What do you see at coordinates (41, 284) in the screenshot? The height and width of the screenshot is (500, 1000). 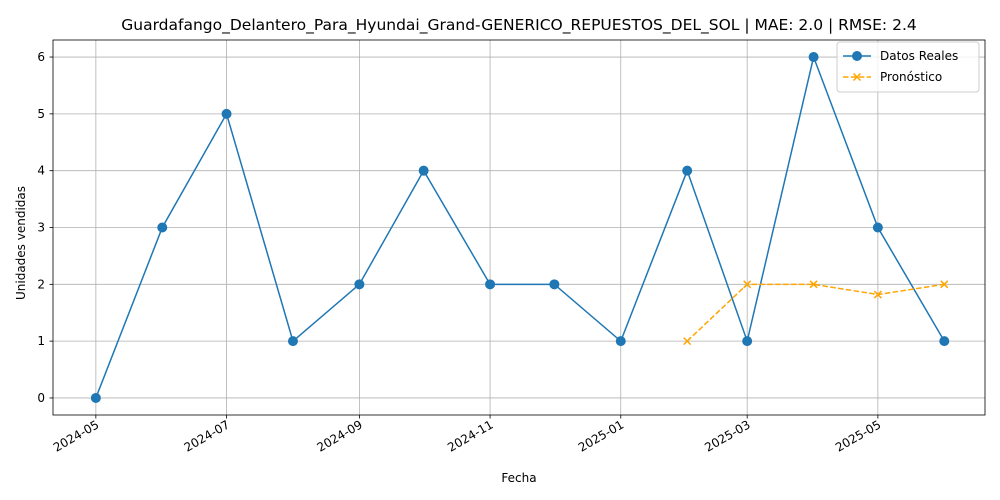 I see `y-tick-label: 2` at bounding box center [41, 284].